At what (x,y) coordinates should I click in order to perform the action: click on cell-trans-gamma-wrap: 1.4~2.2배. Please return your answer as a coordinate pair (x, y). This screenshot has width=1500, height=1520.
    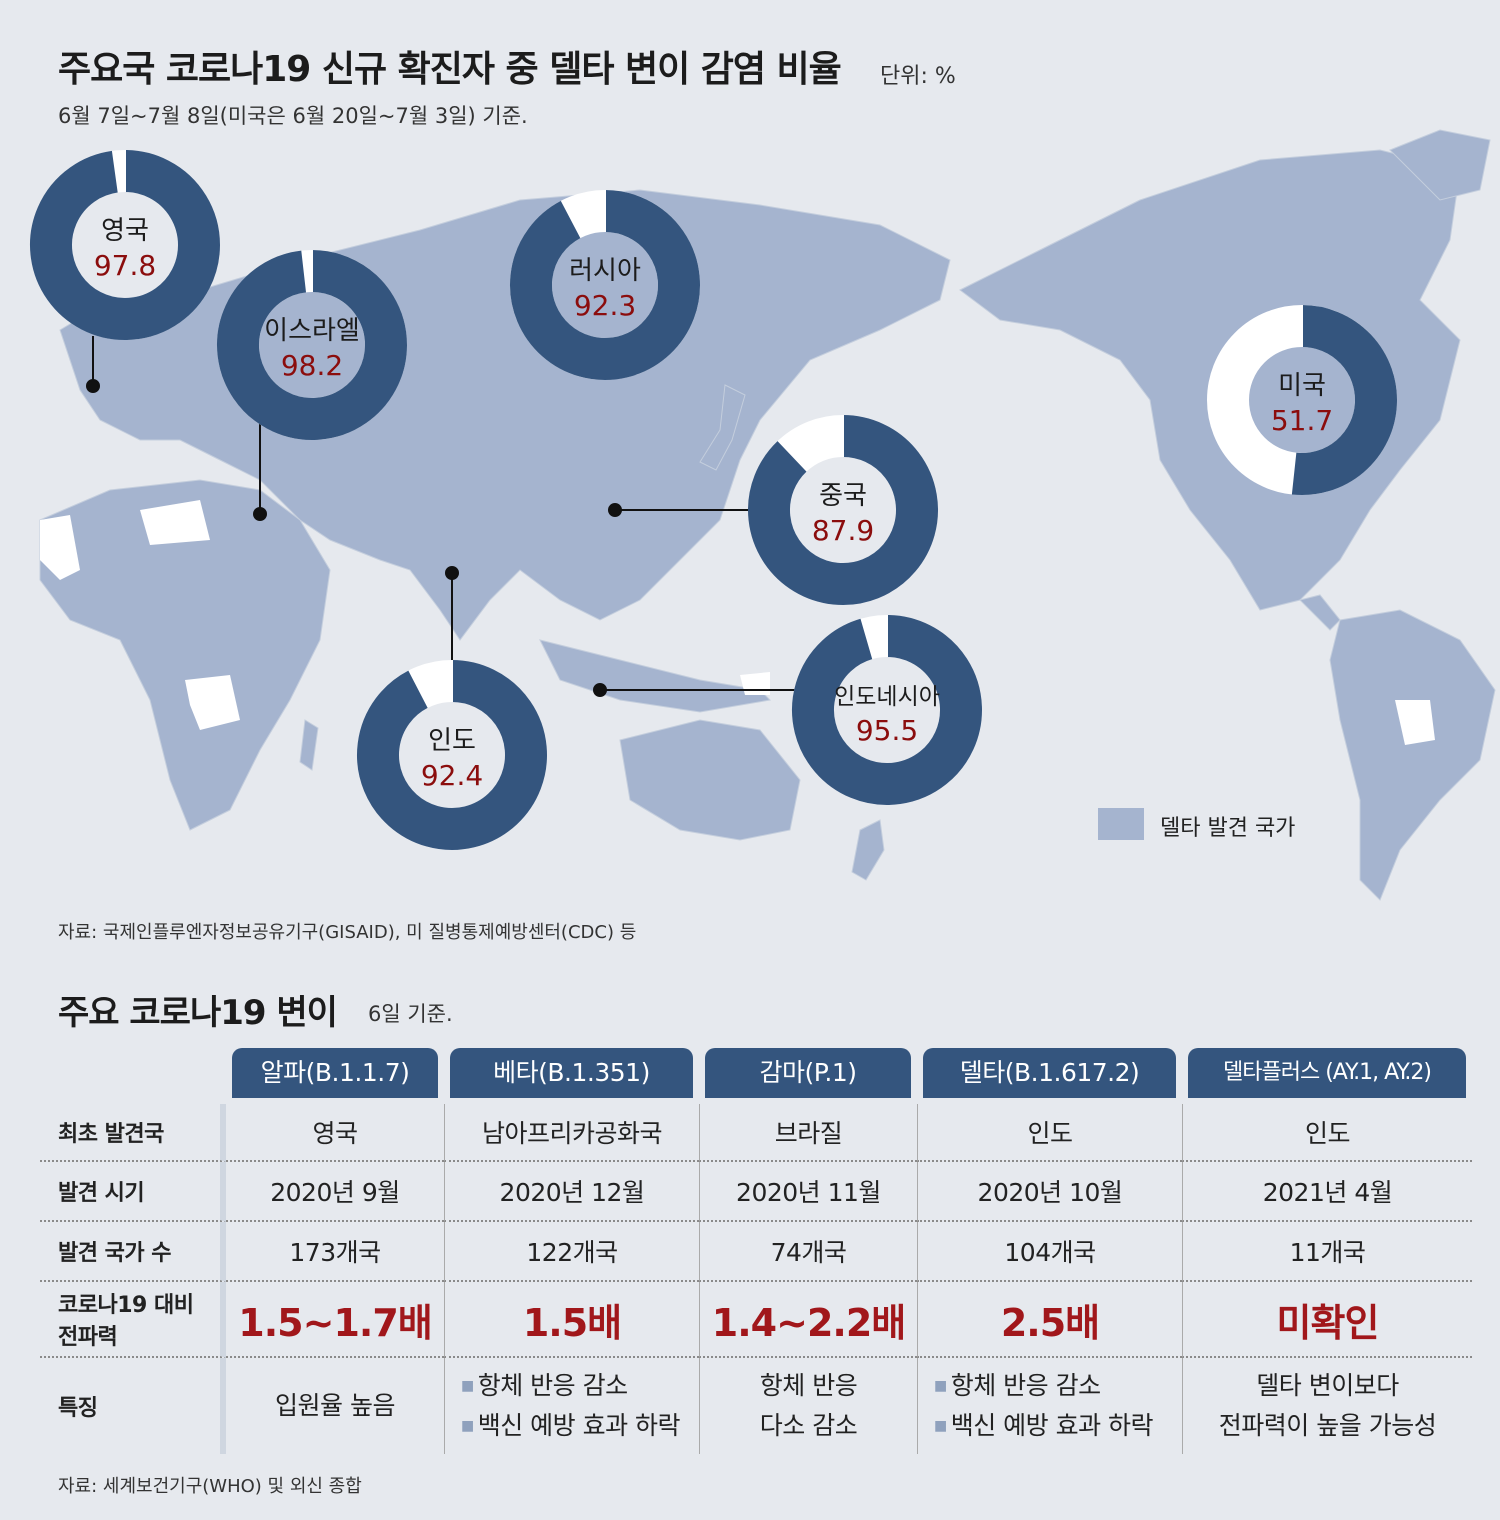
    Looking at the image, I should click on (808, 1320).